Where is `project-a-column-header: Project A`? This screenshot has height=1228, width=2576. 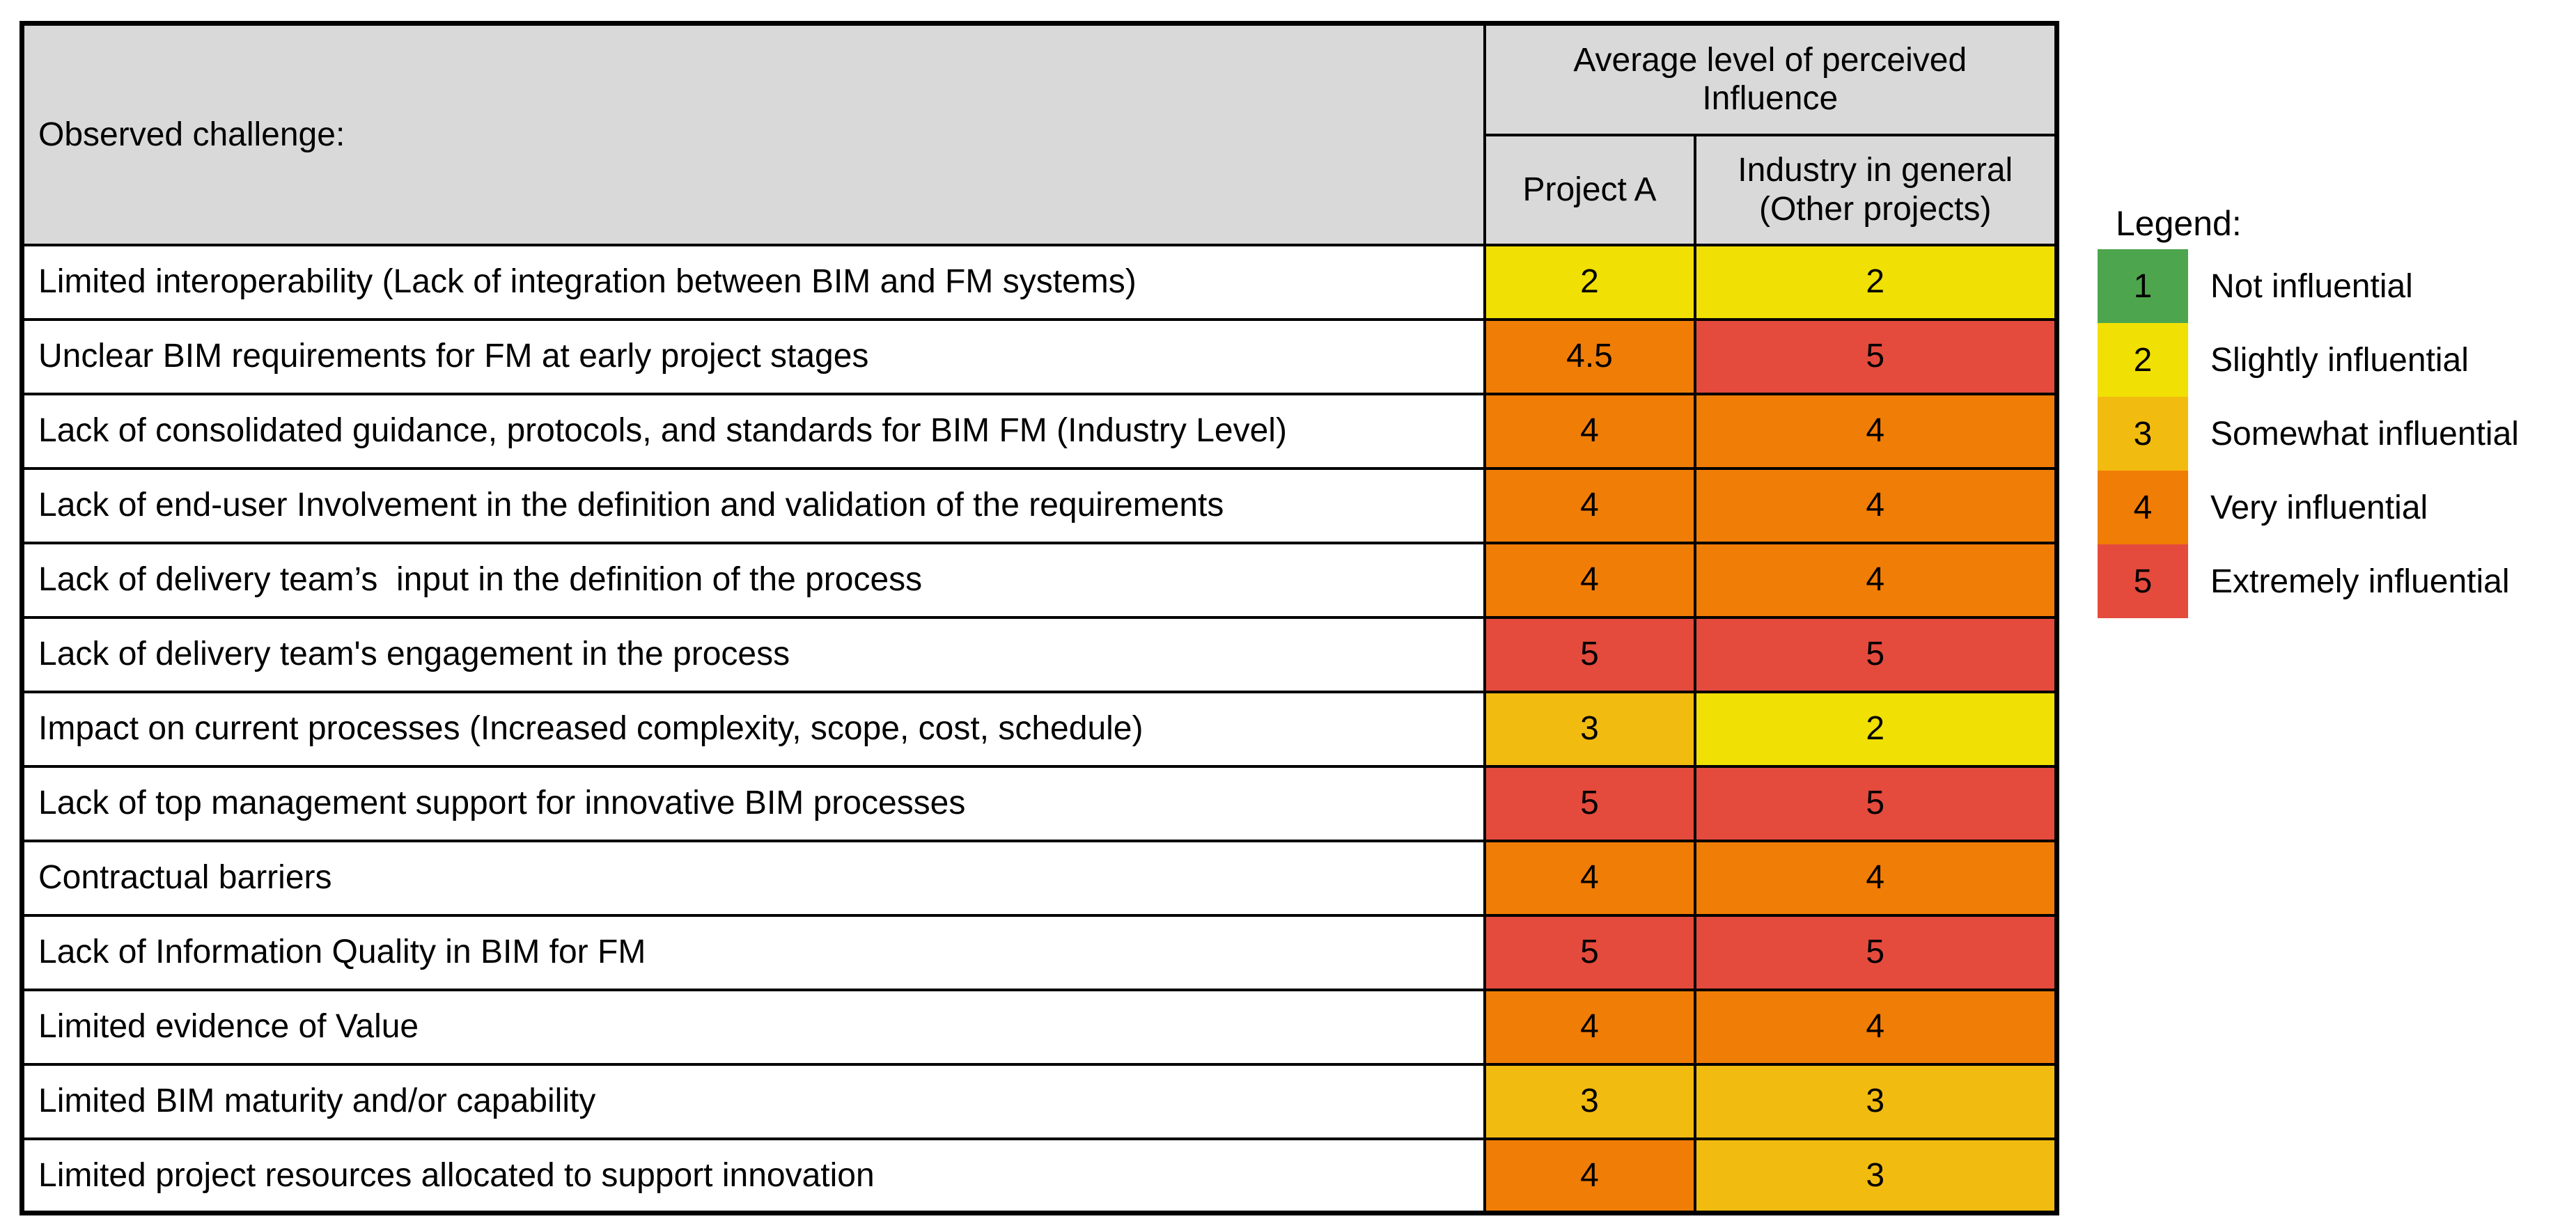 project-a-column-header: Project A is located at coordinates (1589, 189).